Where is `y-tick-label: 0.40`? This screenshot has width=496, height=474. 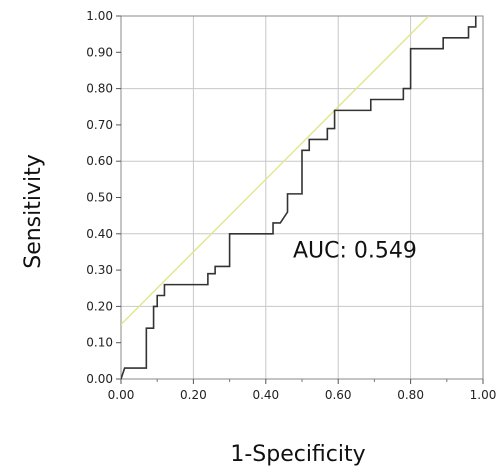 y-tick-label: 0.40 is located at coordinates (99, 234).